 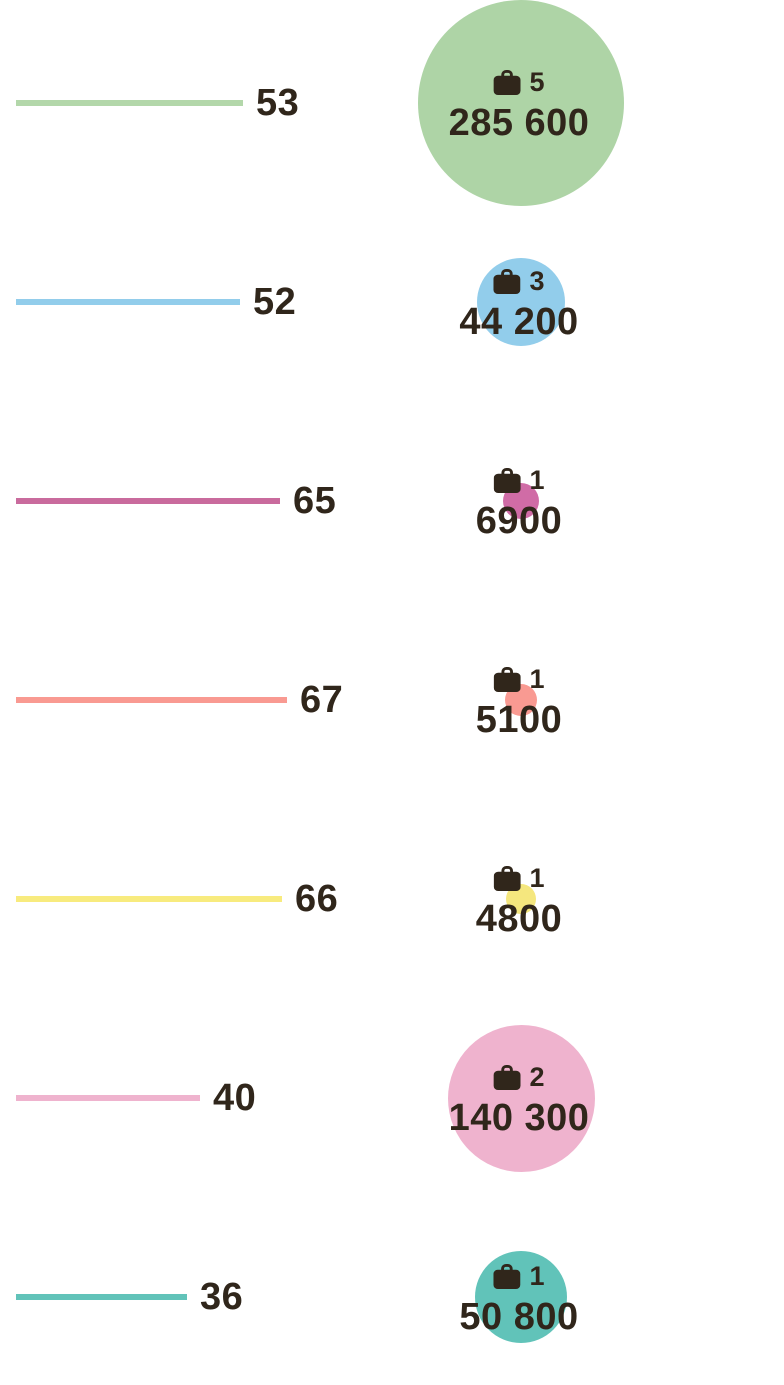 I want to click on value-label: 65, so click(x=315, y=501).